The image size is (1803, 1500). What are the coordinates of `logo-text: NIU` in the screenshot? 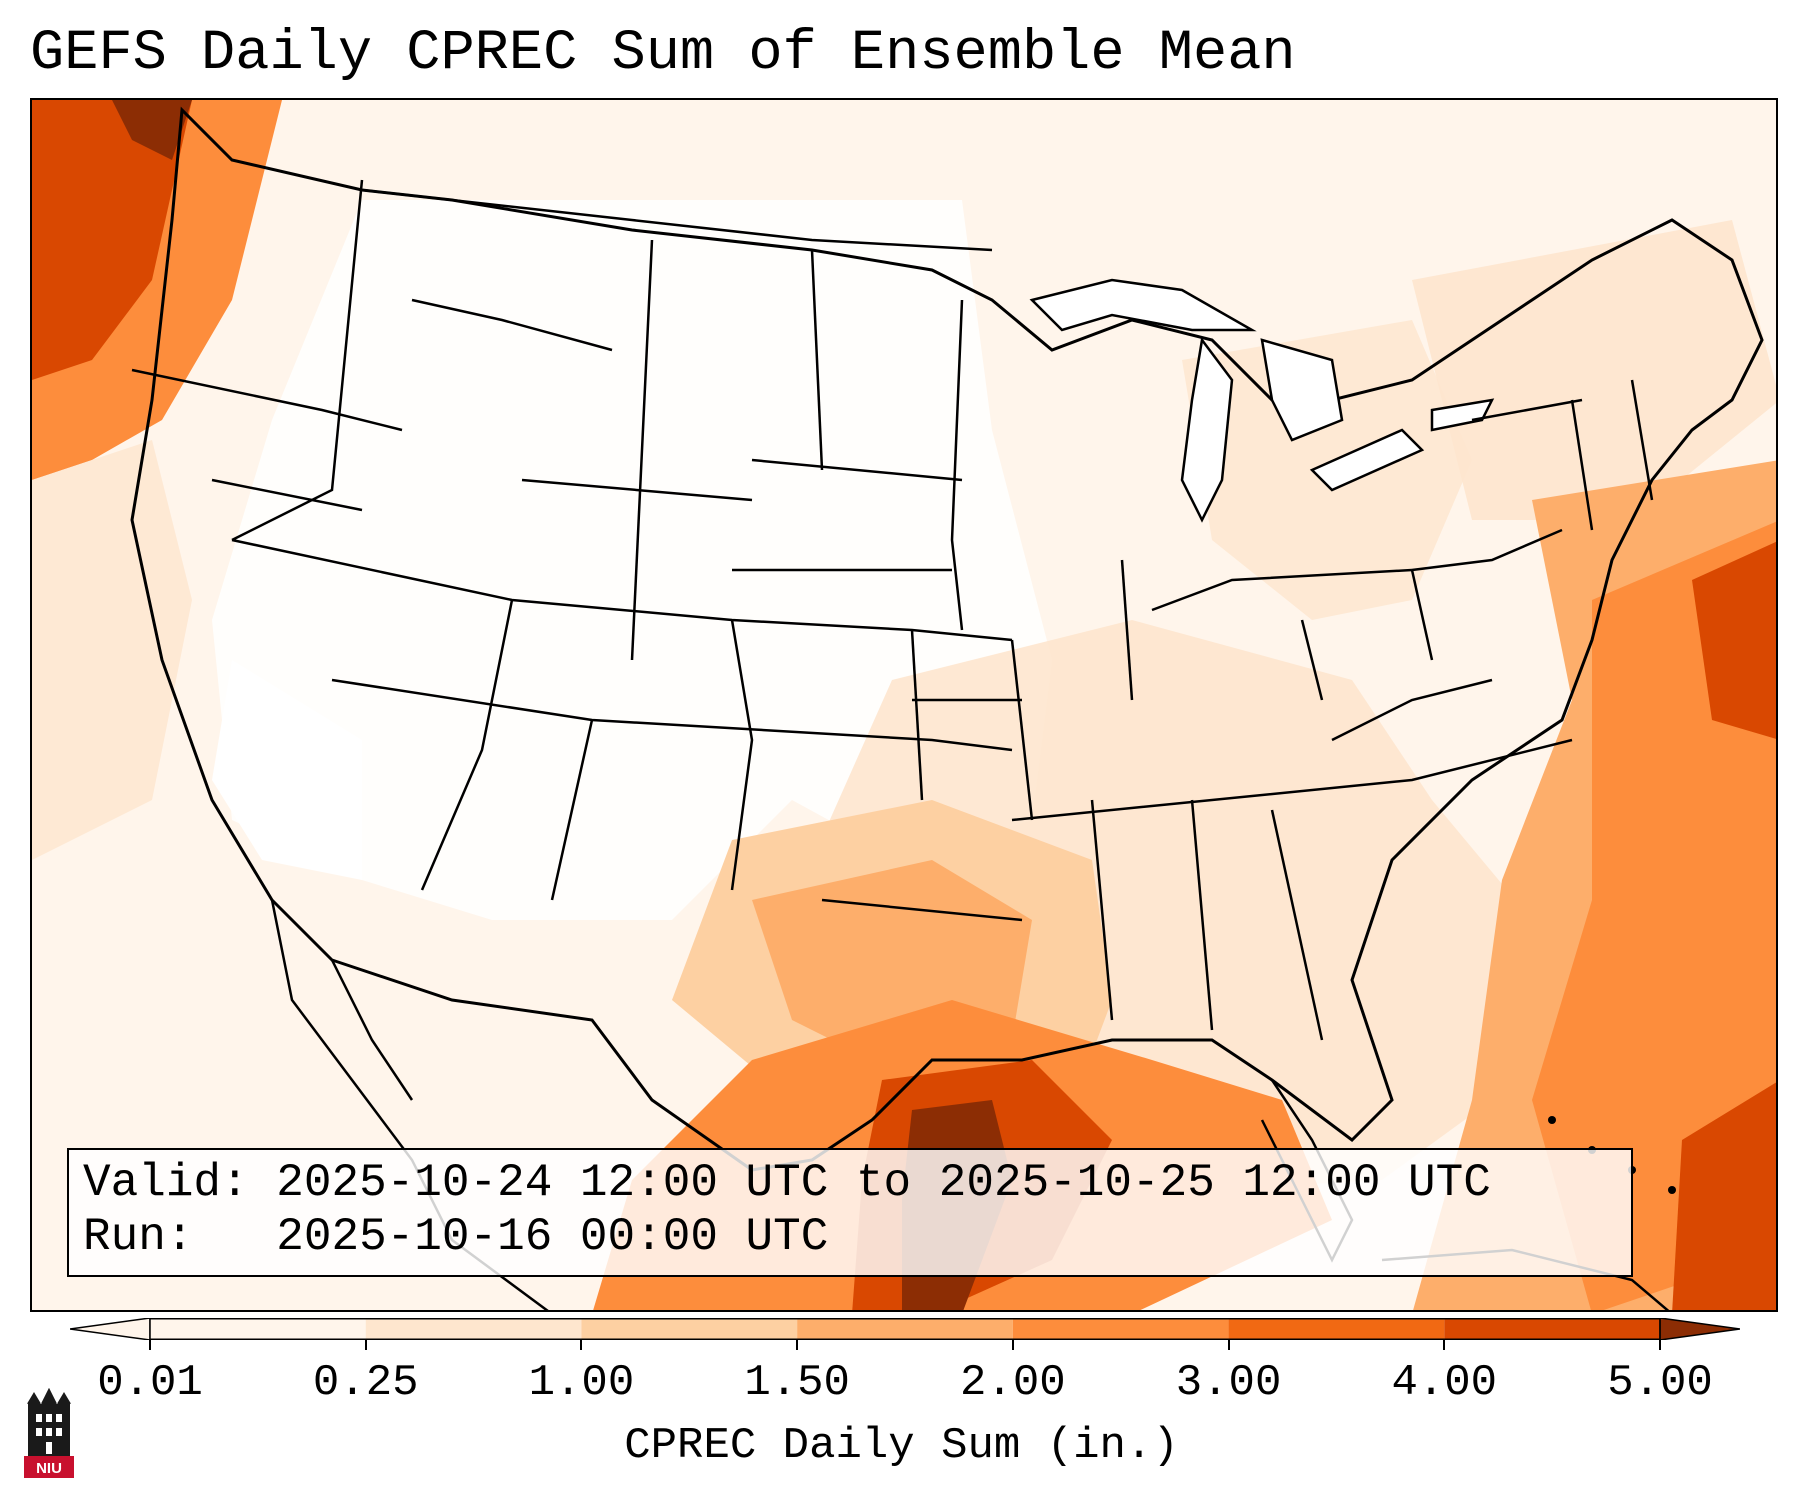 It's located at (49, 1468).